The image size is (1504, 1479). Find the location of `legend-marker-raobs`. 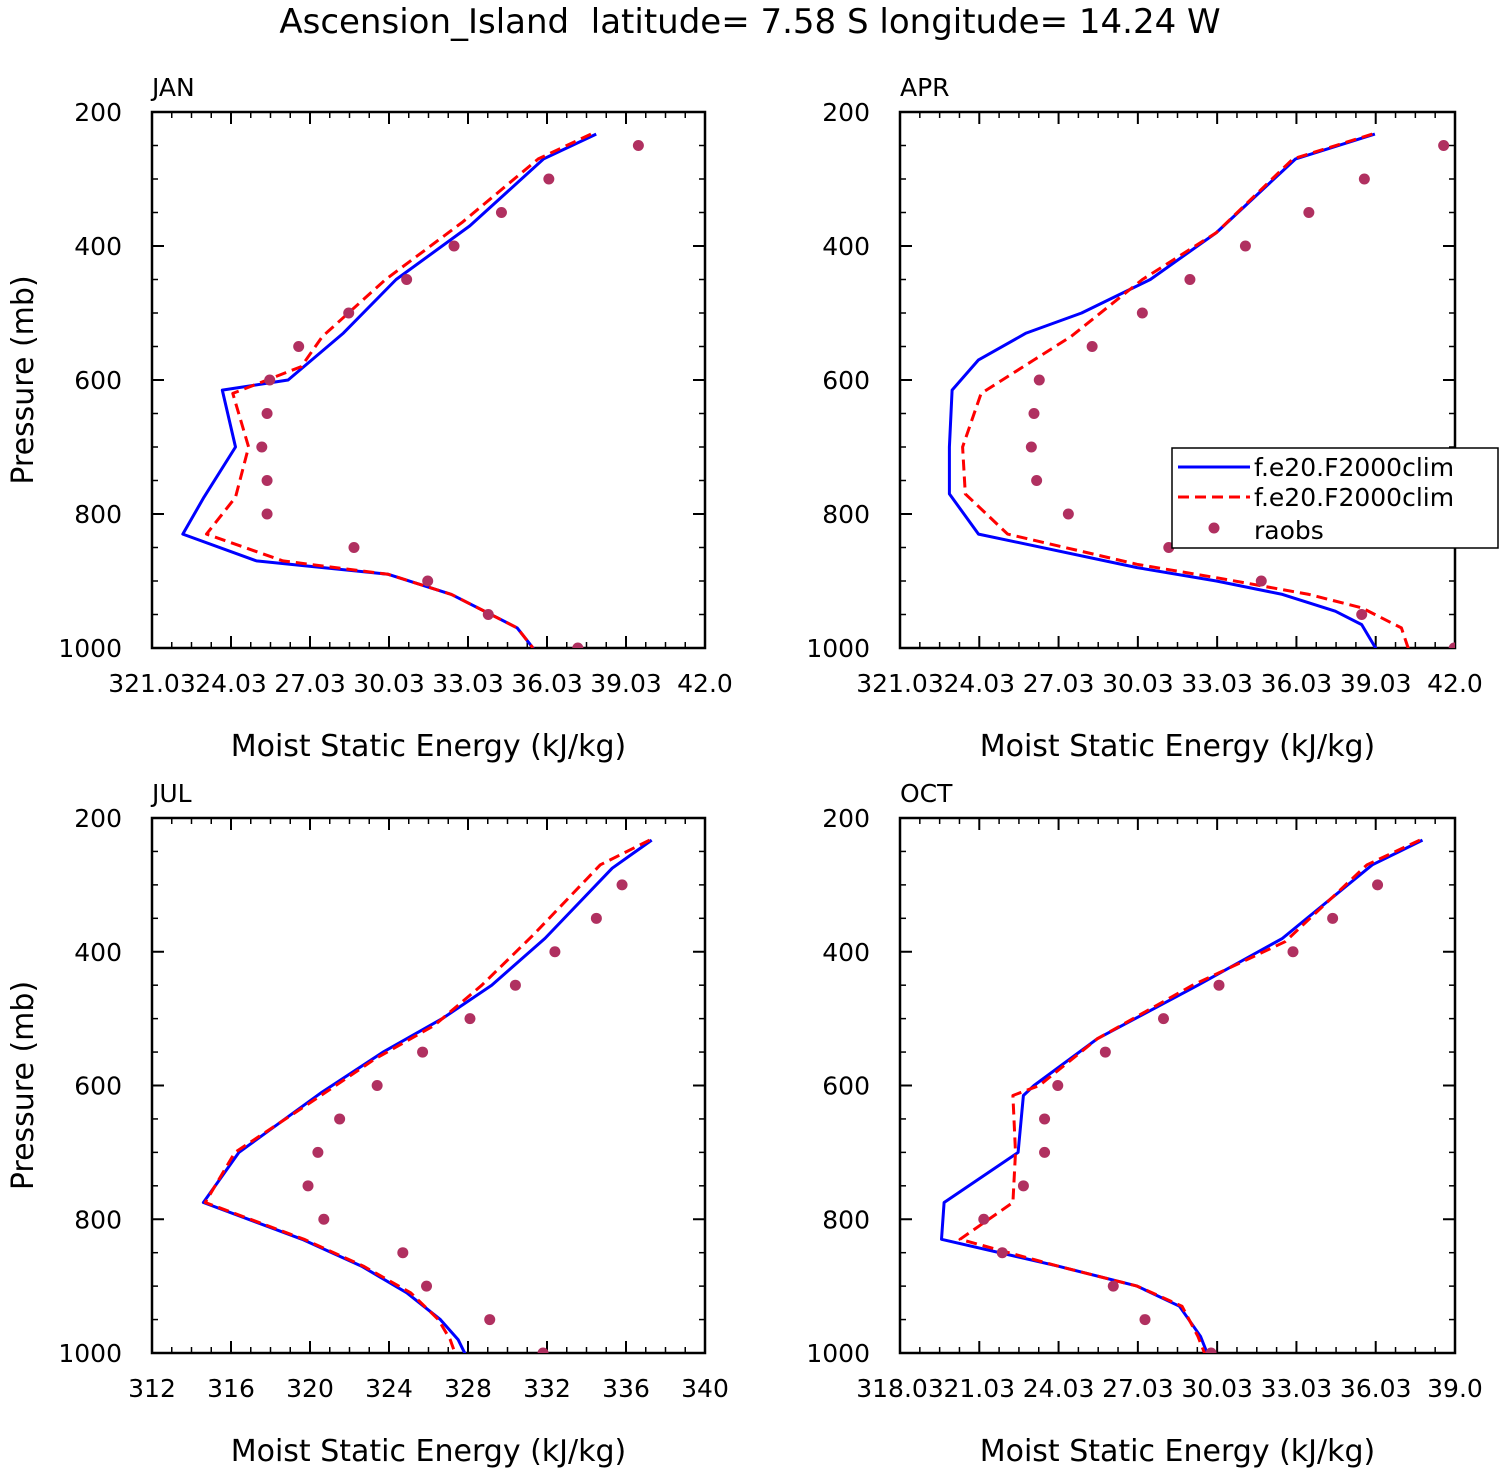

legend-marker-raobs is located at coordinates (1214, 528).